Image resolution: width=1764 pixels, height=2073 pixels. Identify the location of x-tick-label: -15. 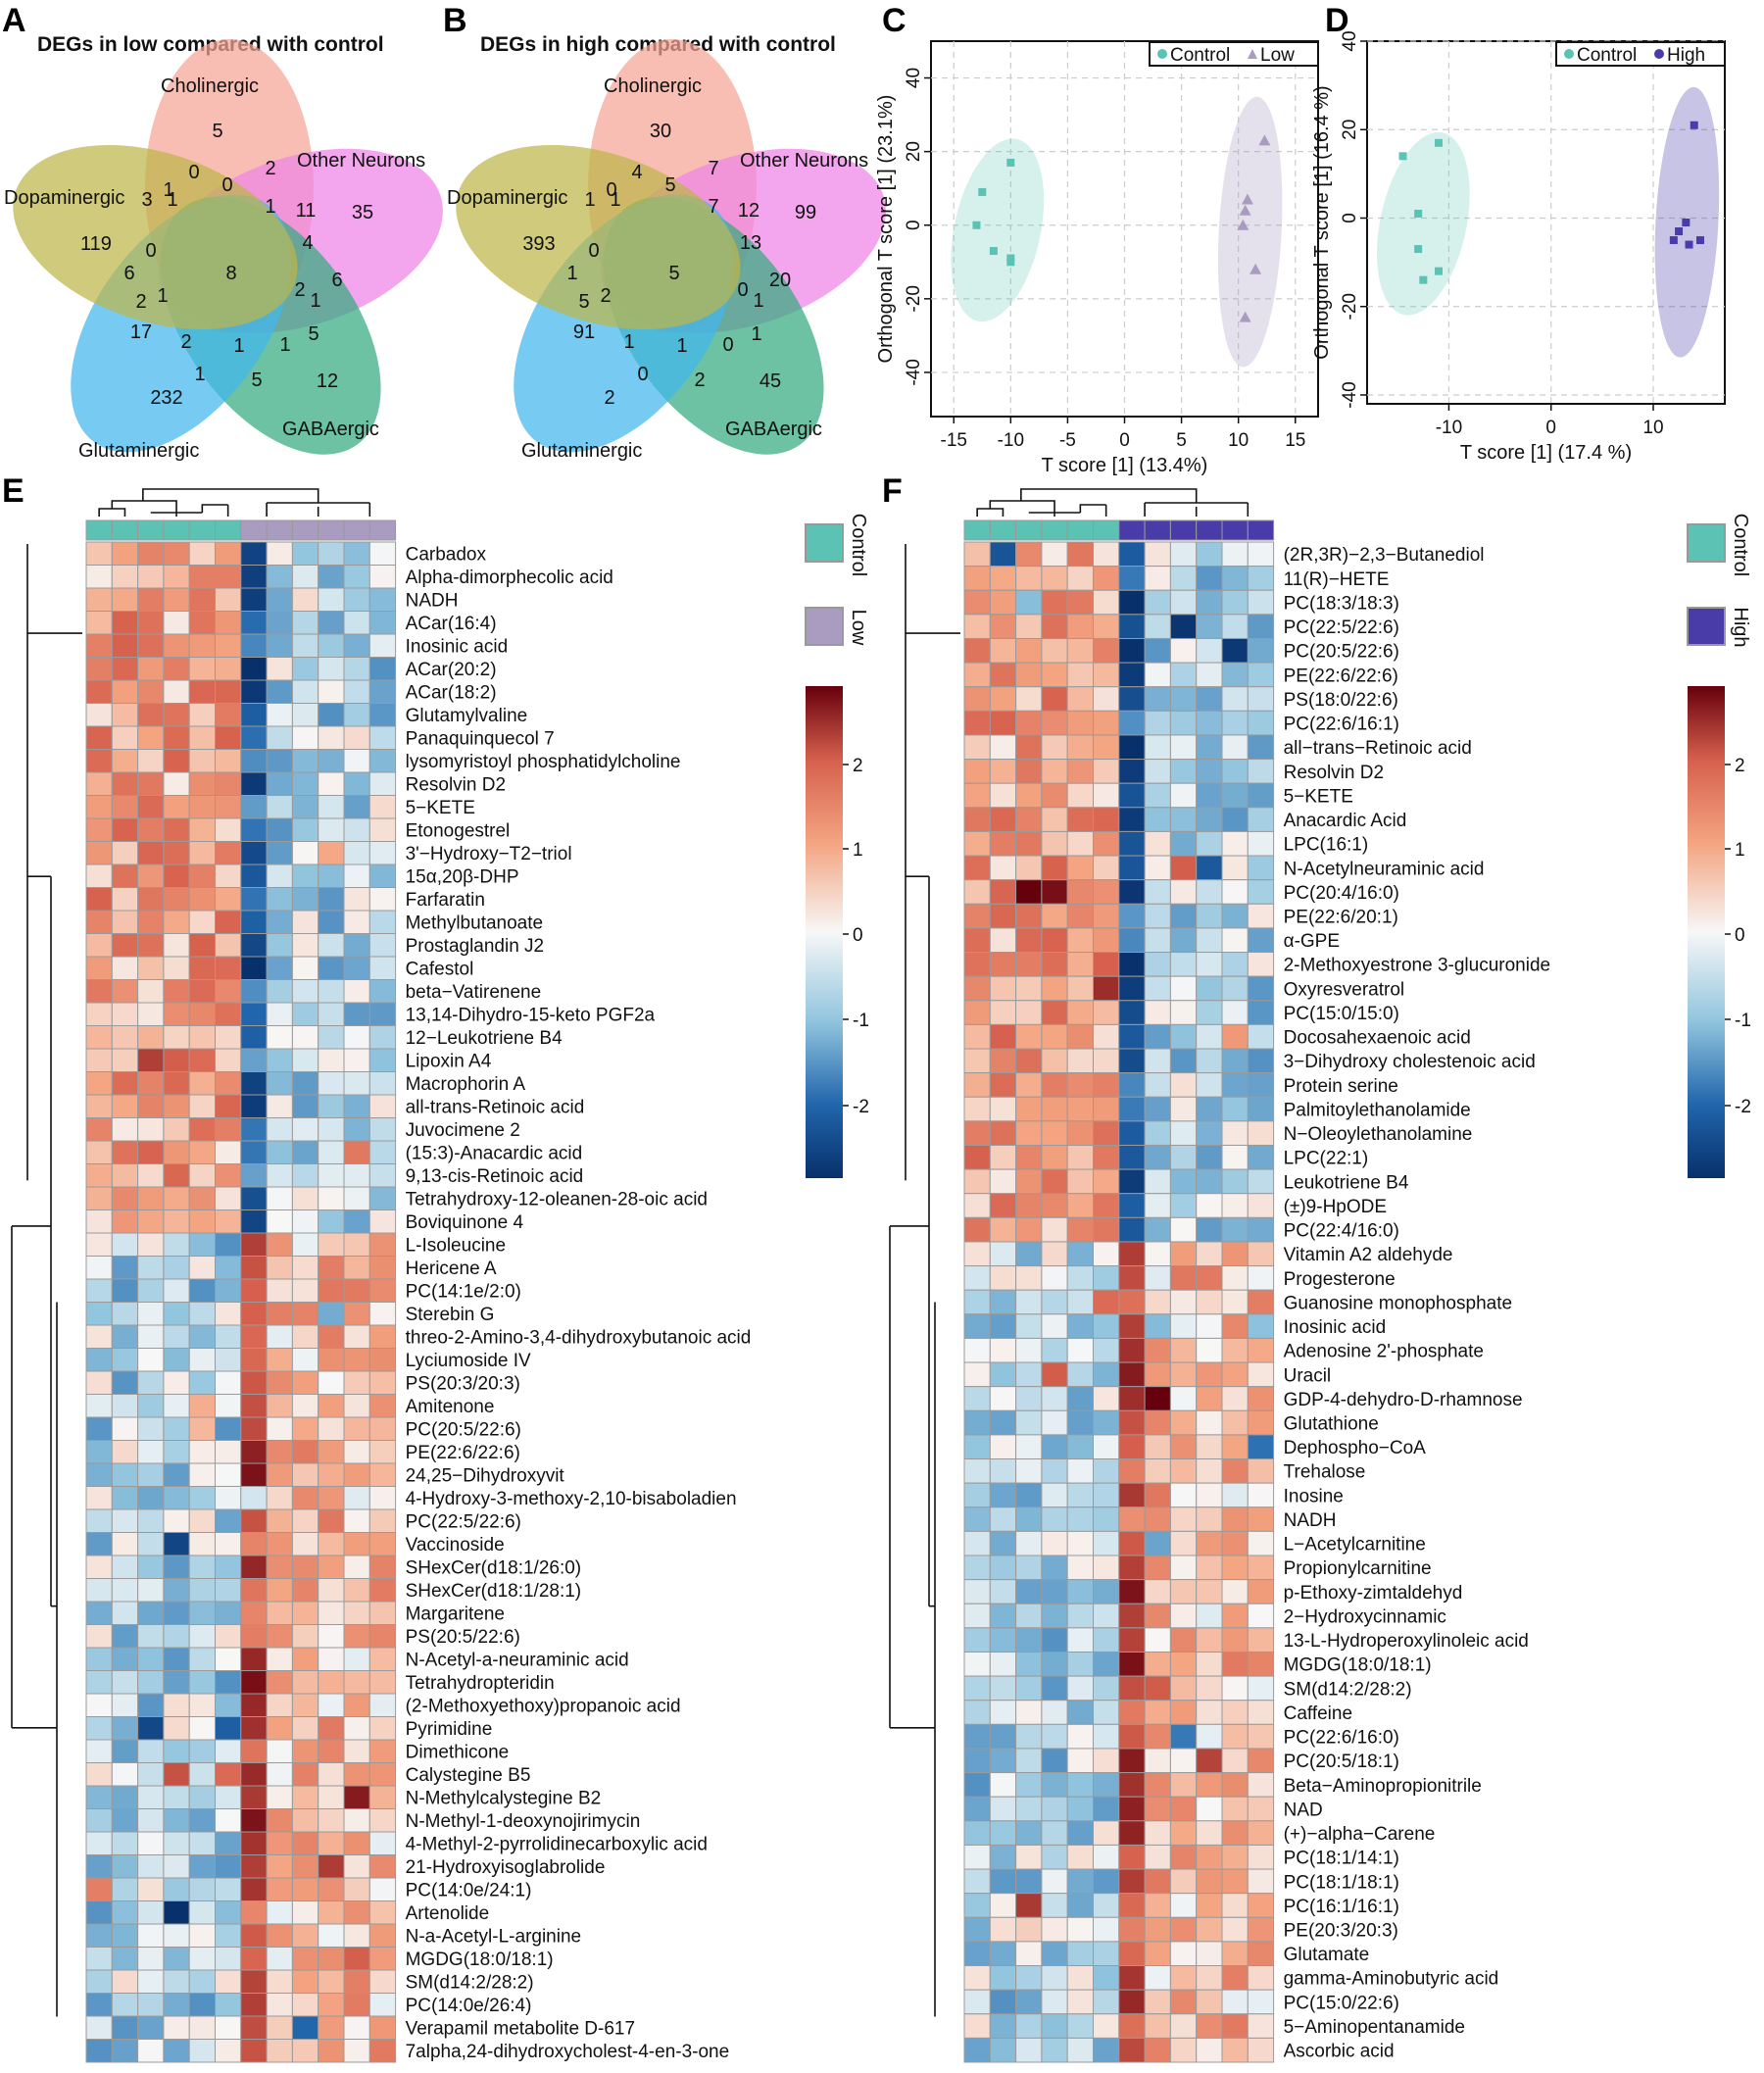
(954, 440).